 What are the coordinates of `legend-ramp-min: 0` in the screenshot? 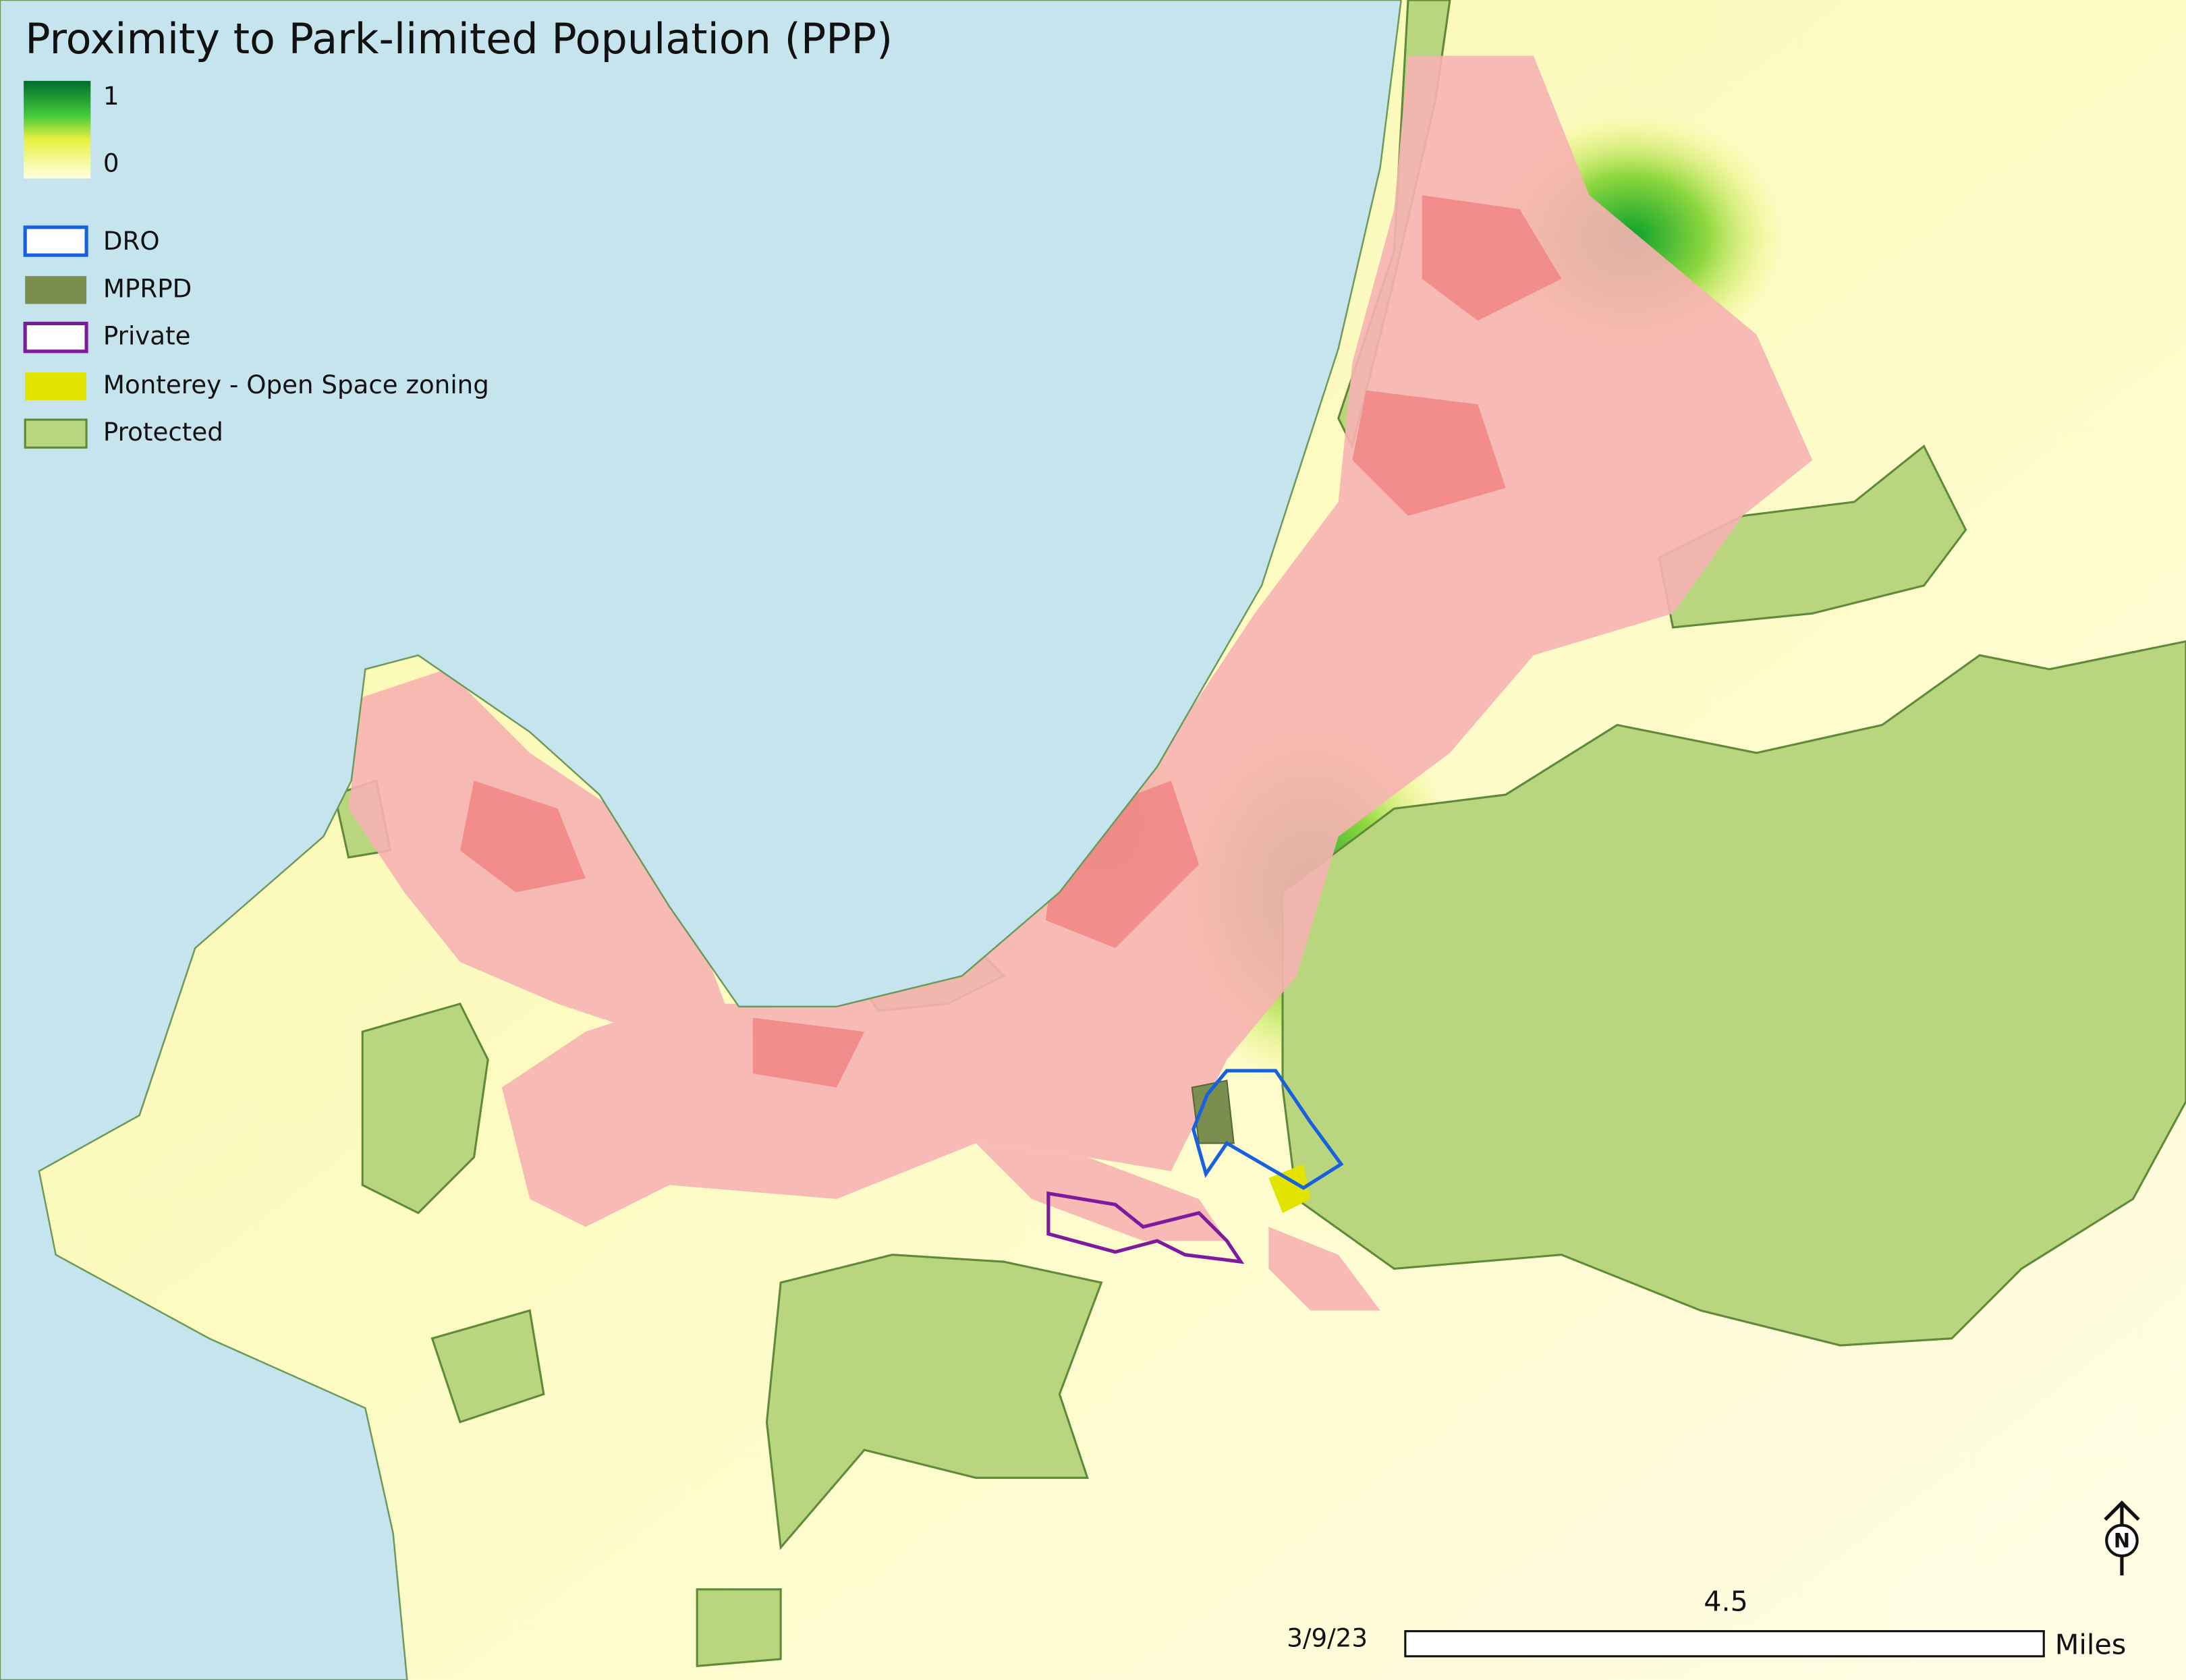 It's located at (111, 162).